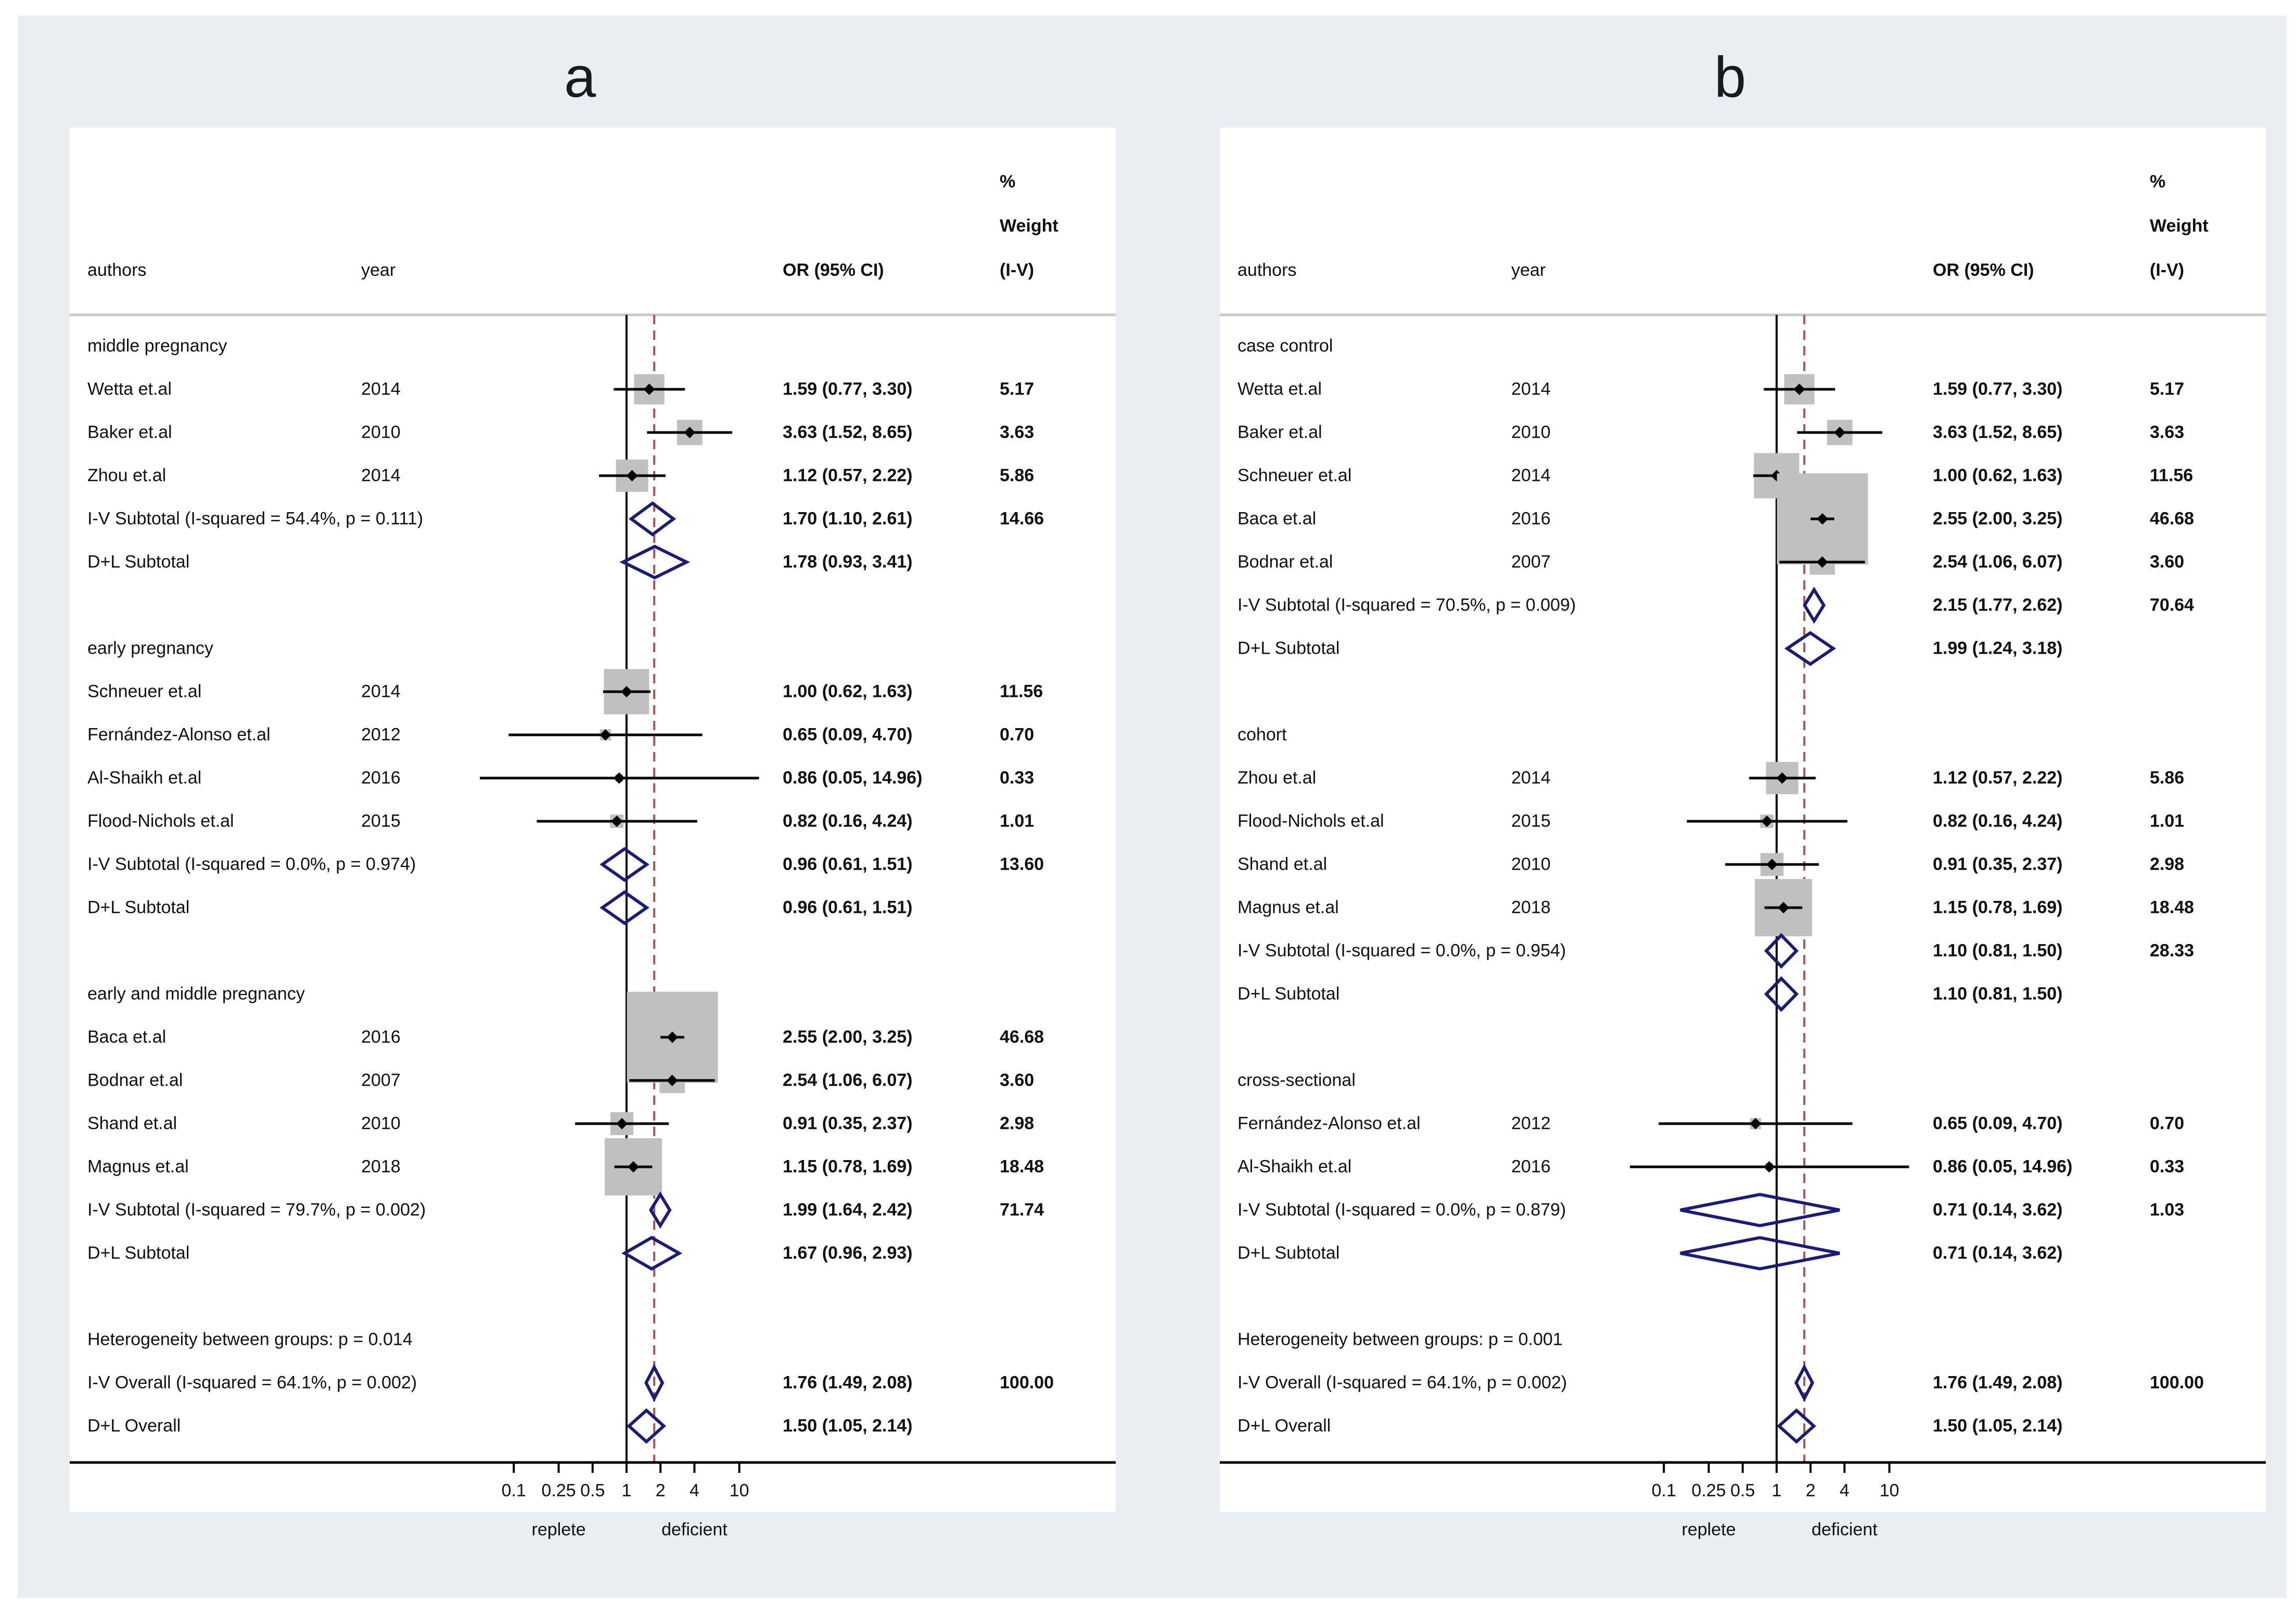 The width and height of the screenshot is (2296, 1616). What do you see at coordinates (1295, 1166) in the screenshot?
I see `study-author: Al-Shaikh et.al` at bounding box center [1295, 1166].